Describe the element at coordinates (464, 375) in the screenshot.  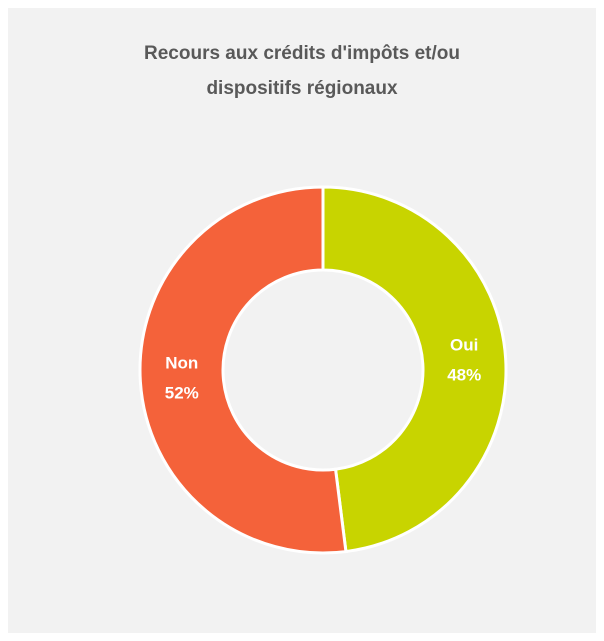
I see `slice-value-label: 48%` at that location.